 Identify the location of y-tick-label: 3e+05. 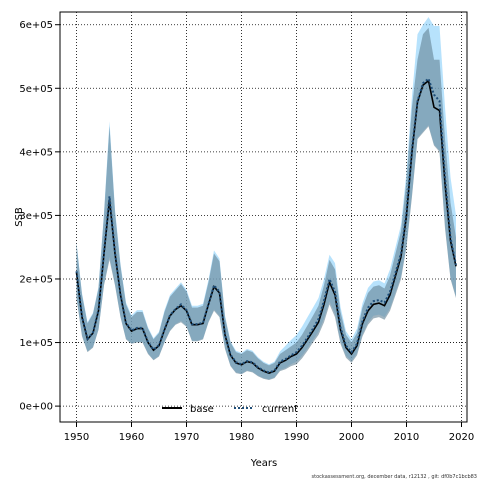
(36, 216).